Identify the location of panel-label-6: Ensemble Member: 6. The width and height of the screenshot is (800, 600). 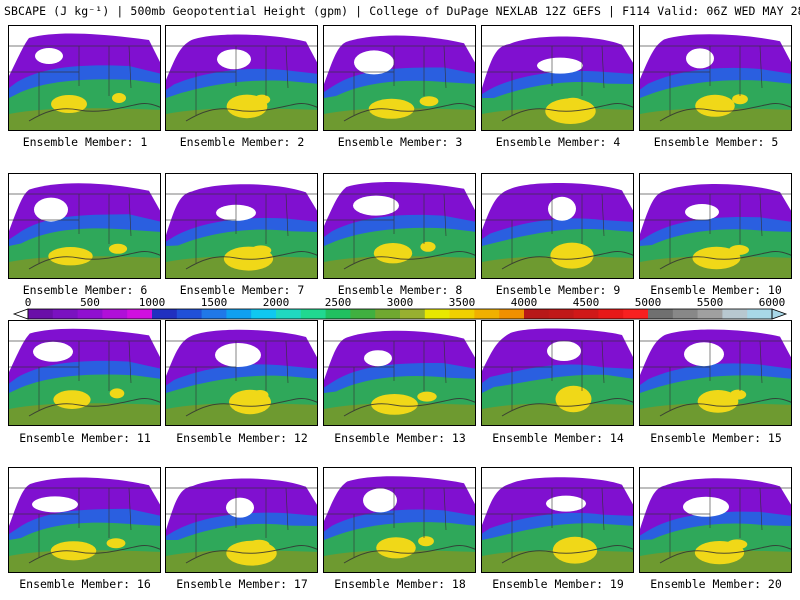
(85, 290).